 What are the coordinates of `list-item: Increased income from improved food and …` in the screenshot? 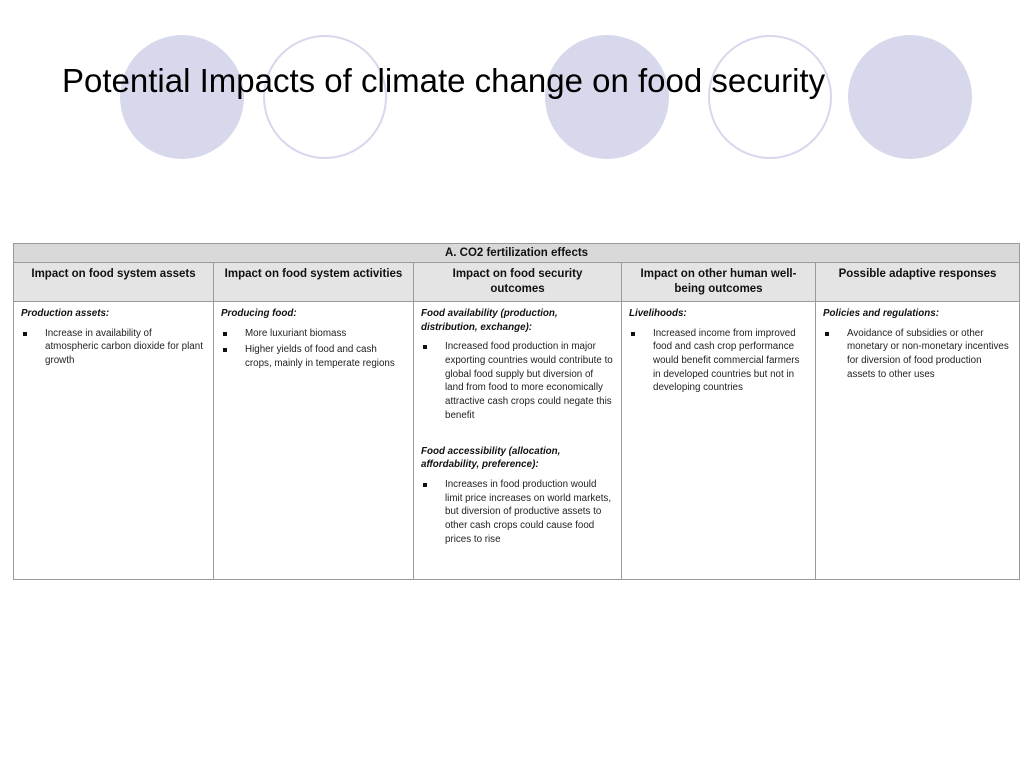 It's located at (718, 361).